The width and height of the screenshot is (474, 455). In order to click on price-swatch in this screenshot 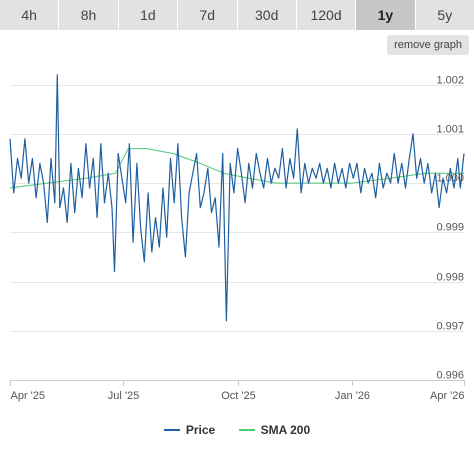, I will do `click(171, 430)`.